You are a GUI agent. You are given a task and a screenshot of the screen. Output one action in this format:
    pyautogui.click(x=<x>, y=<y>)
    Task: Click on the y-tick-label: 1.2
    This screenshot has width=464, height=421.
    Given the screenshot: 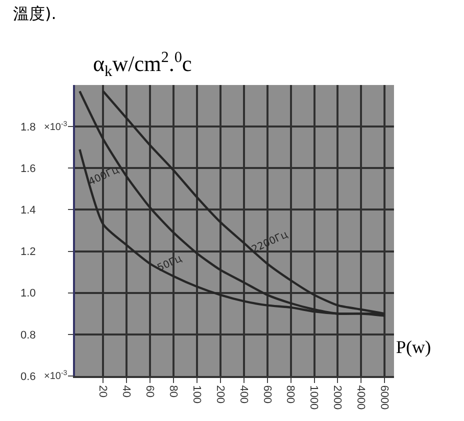 What is the action you would take?
    pyautogui.click(x=28, y=252)
    